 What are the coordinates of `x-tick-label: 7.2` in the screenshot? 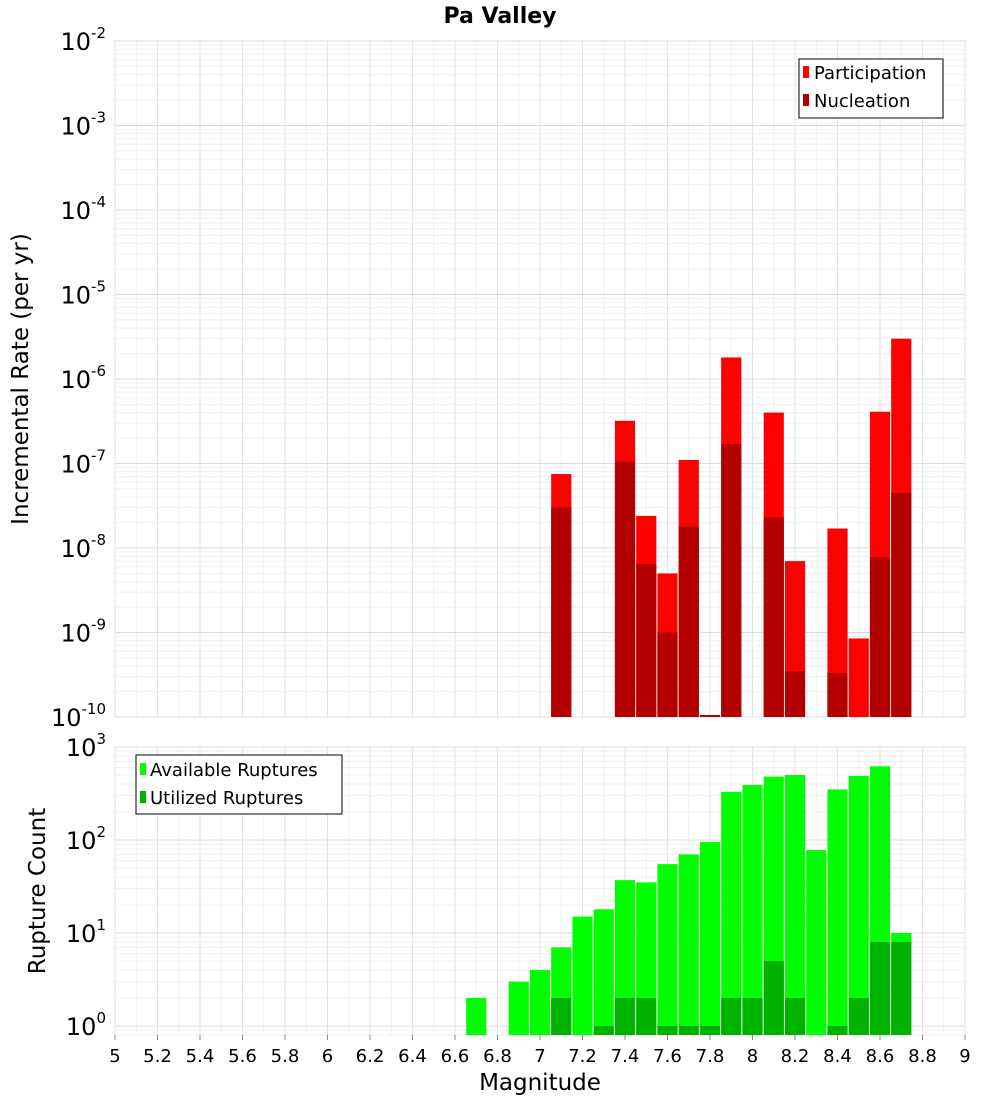 It's located at (582, 1056).